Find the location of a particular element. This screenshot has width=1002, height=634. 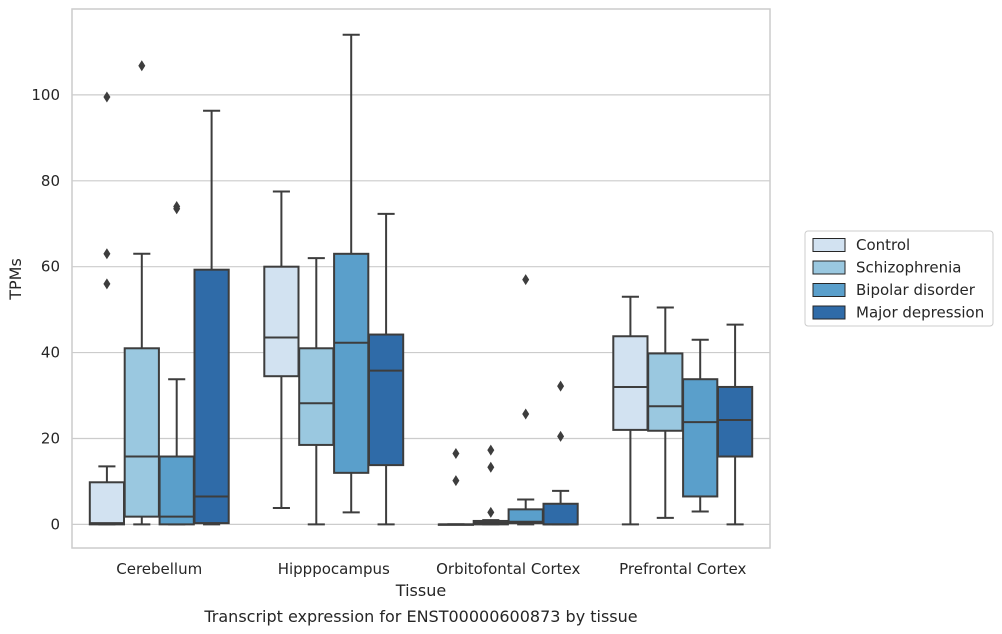

legend-label: Major depression is located at coordinates (920, 313).